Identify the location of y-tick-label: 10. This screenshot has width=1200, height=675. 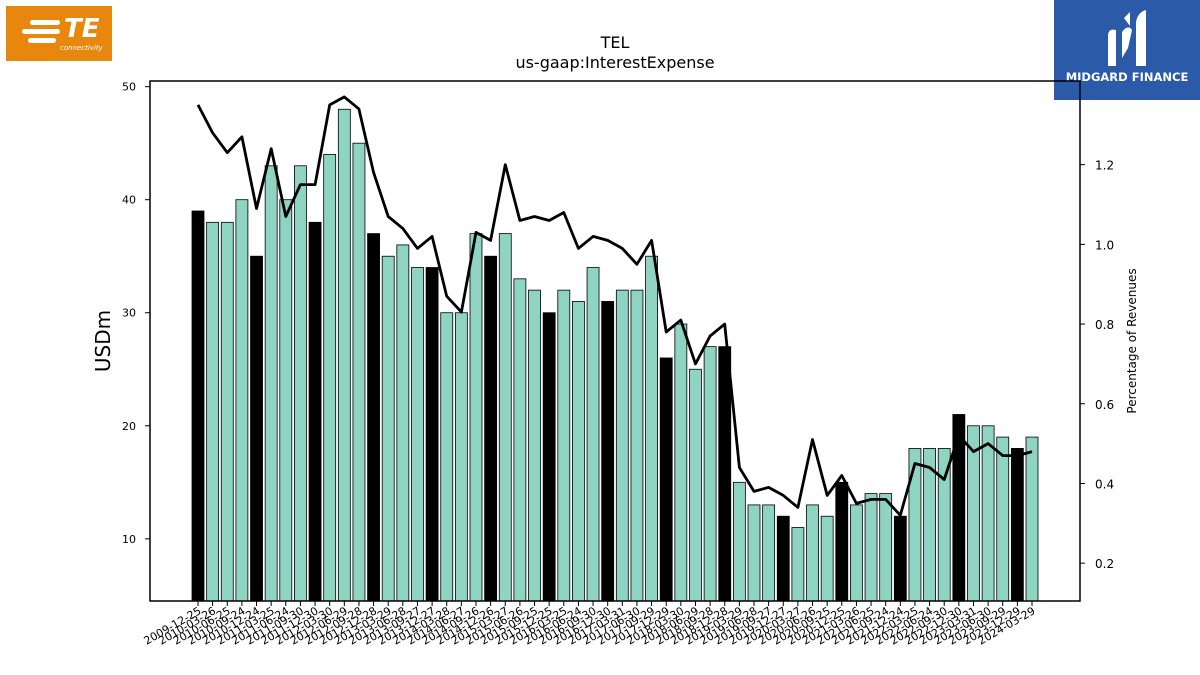
(129, 539).